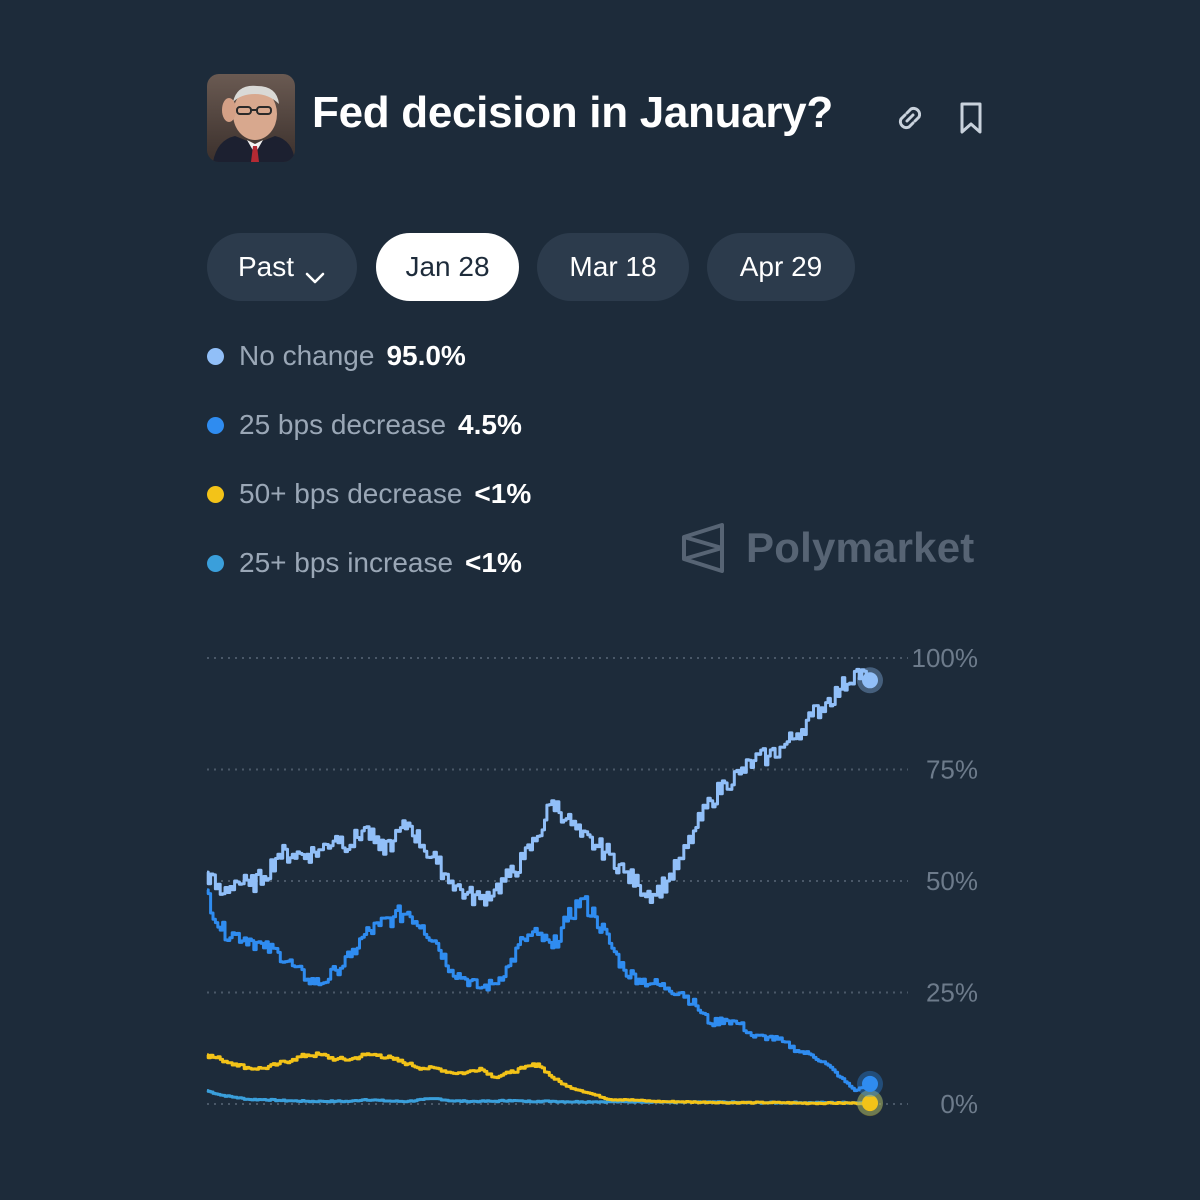 The image size is (1200, 1200). What do you see at coordinates (971, 118) in the screenshot?
I see `bookmark-icon` at bounding box center [971, 118].